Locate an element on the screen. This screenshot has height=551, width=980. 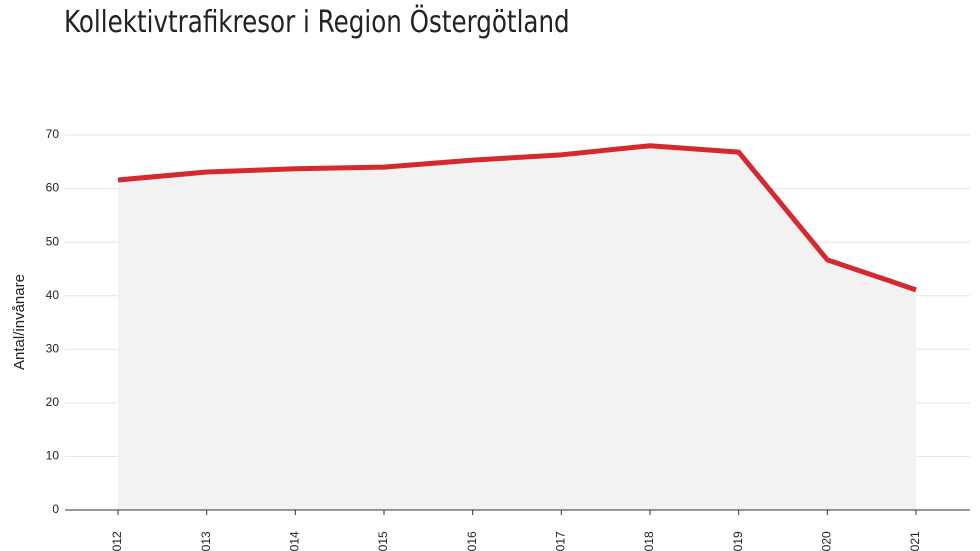
x-tick-label: 2013 is located at coordinates (206, 541).